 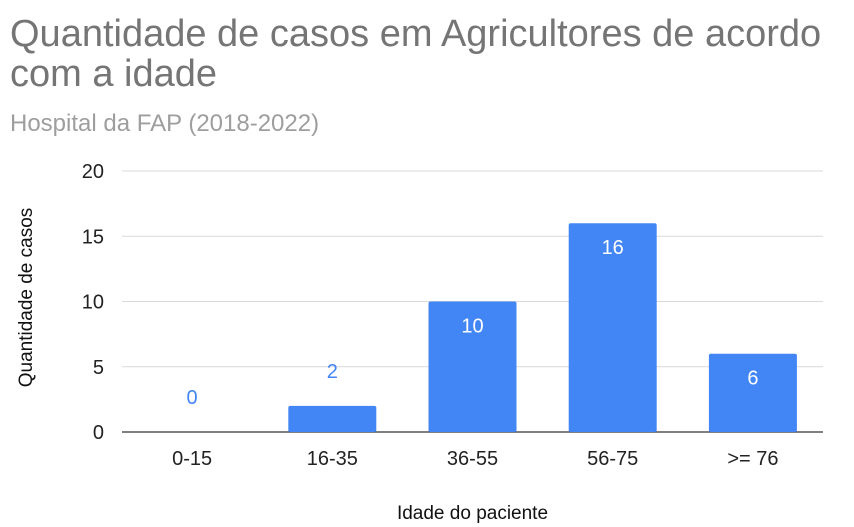 I want to click on chart-subtitle: Hospital da FAP (2018-2022), so click(x=165, y=123).